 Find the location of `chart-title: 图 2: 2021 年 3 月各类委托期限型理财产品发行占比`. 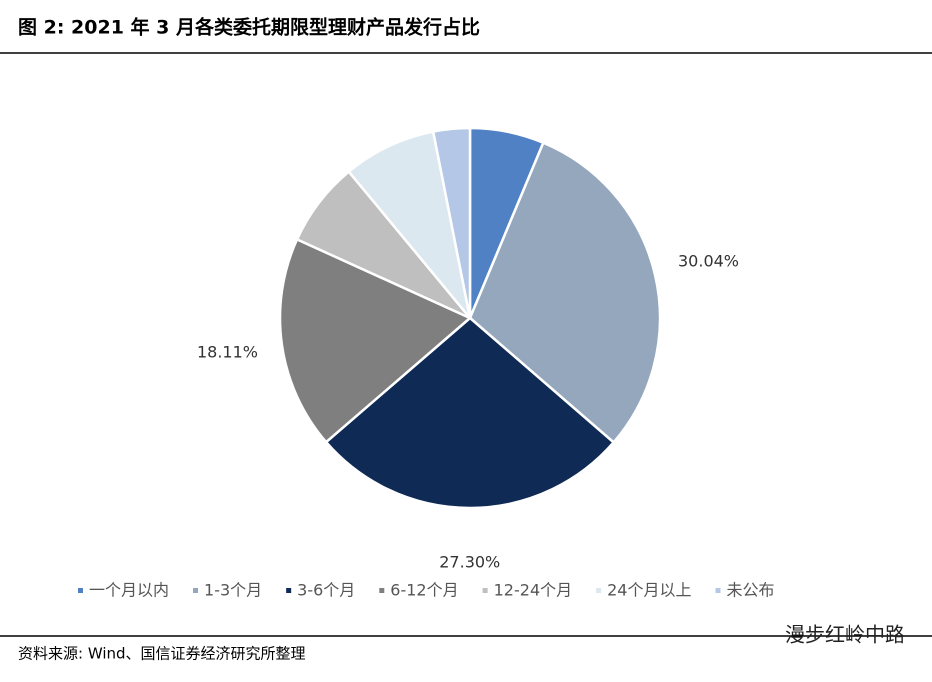

chart-title: 图 2: 2021 年 3 月各类委托期限型理财产品发行占比 is located at coordinates (249, 27).